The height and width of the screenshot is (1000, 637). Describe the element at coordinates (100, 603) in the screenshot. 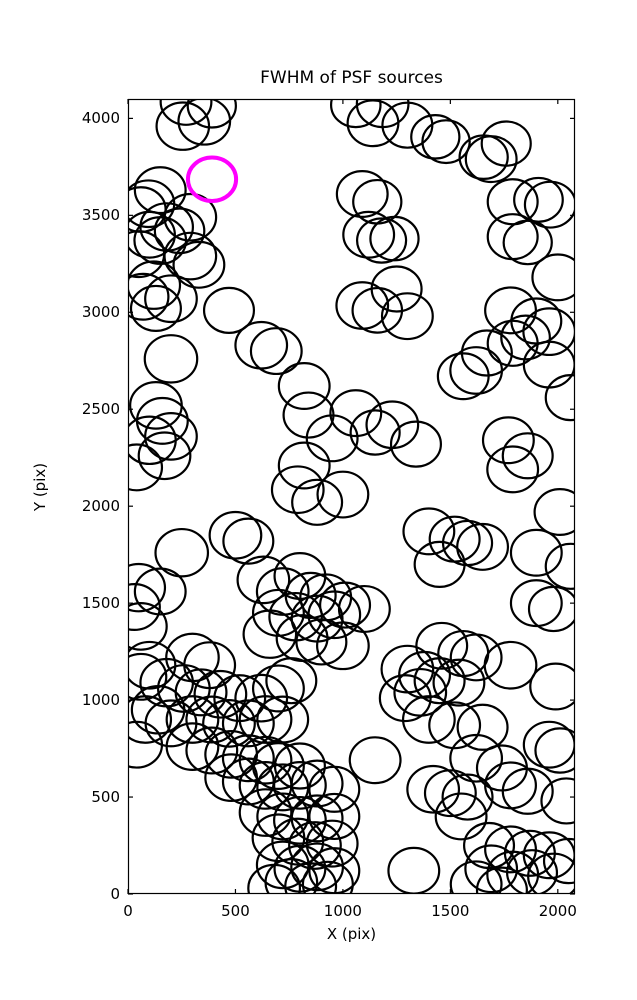

I see `y-tick-label: 1500` at that location.